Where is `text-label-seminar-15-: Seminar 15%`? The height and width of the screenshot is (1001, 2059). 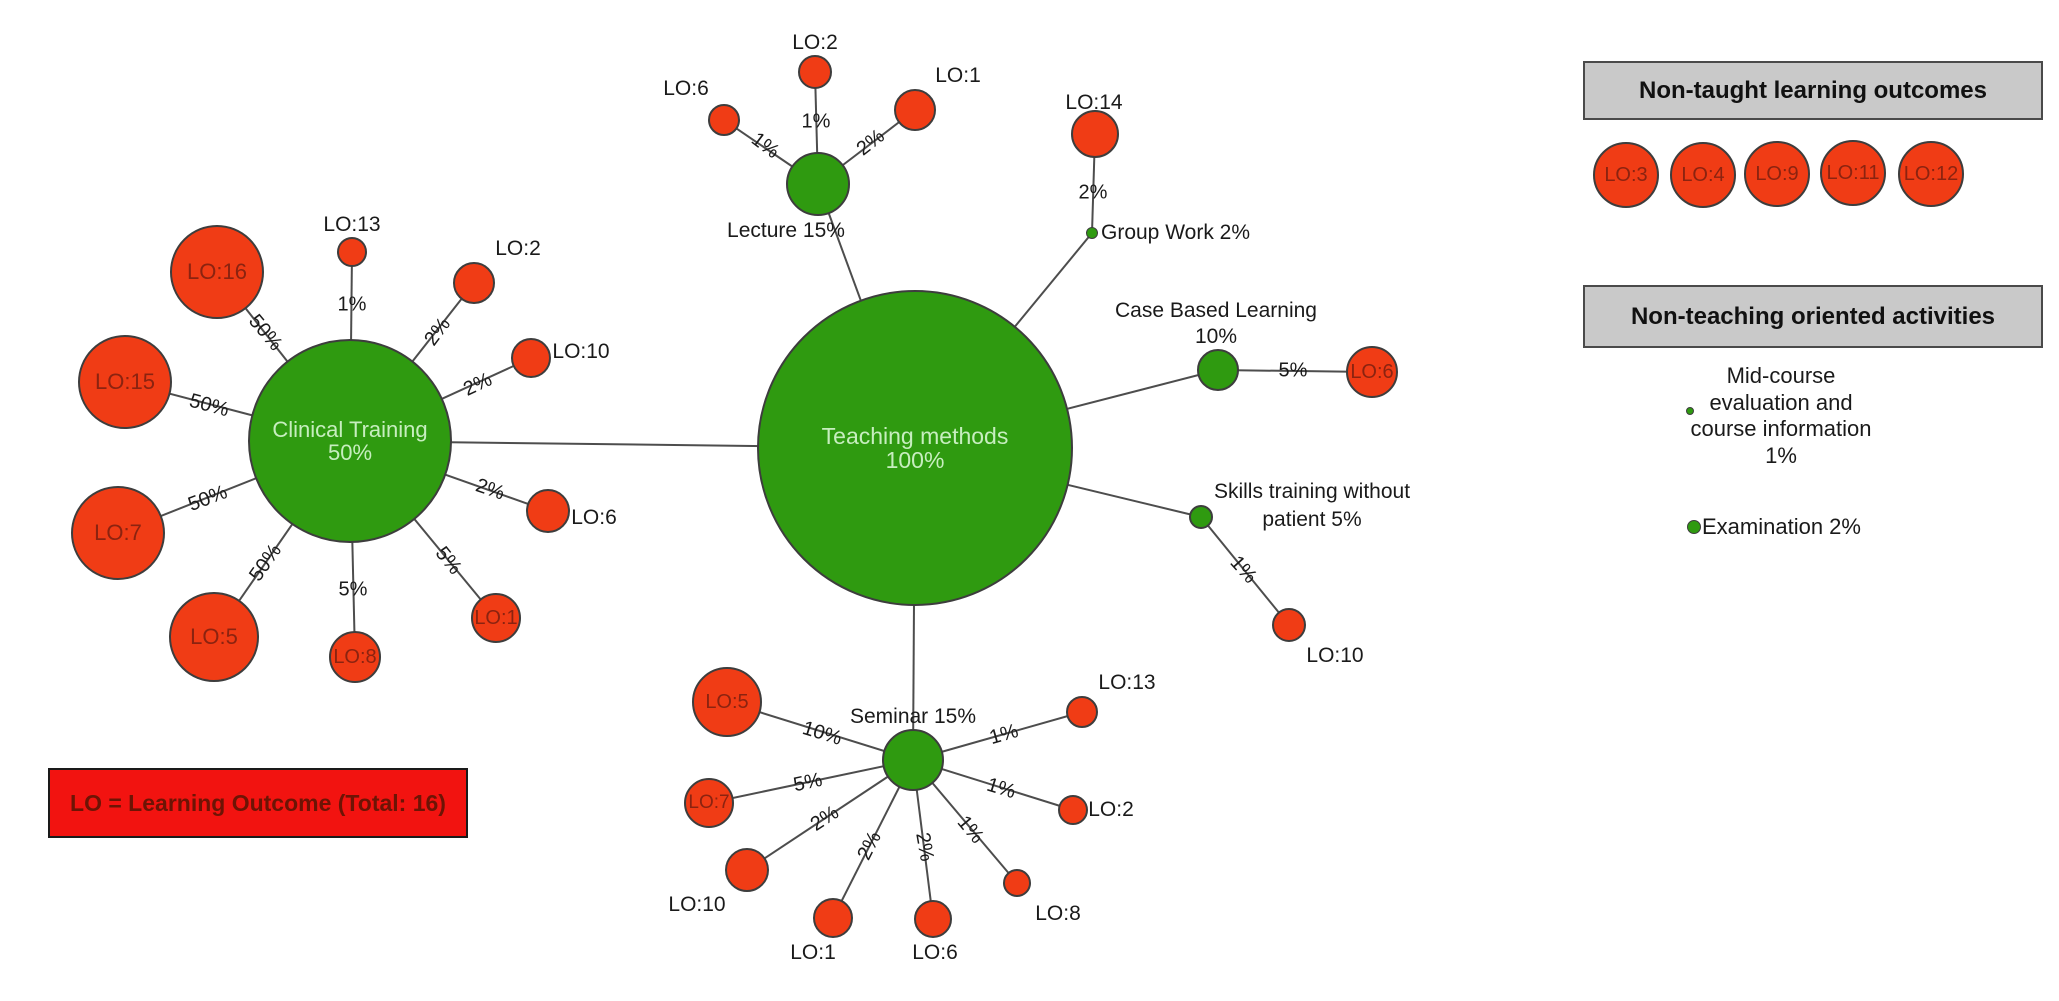 text-label-seminar-15-: Seminar 15% is located at coordinates (913, 716).